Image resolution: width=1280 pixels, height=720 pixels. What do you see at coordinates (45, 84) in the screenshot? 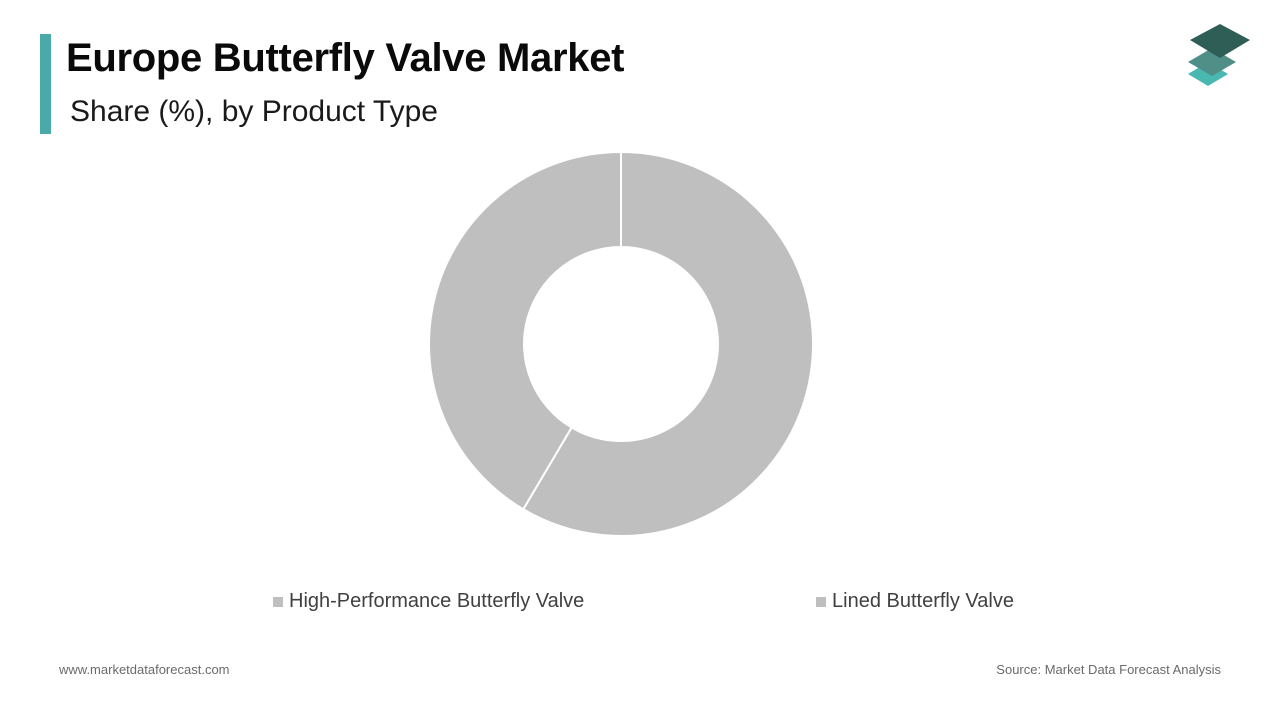
I see `title-accent-bar` at bounding box center [45, 84].